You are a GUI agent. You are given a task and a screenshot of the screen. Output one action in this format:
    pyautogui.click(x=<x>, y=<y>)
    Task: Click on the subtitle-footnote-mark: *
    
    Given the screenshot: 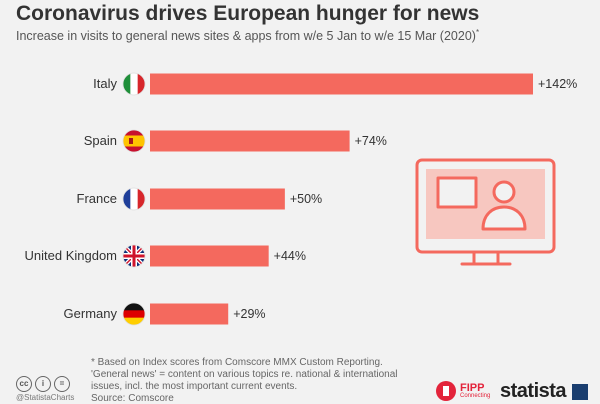 What is the action you would take?
    pyautogui.click(x=477, y=32)
    